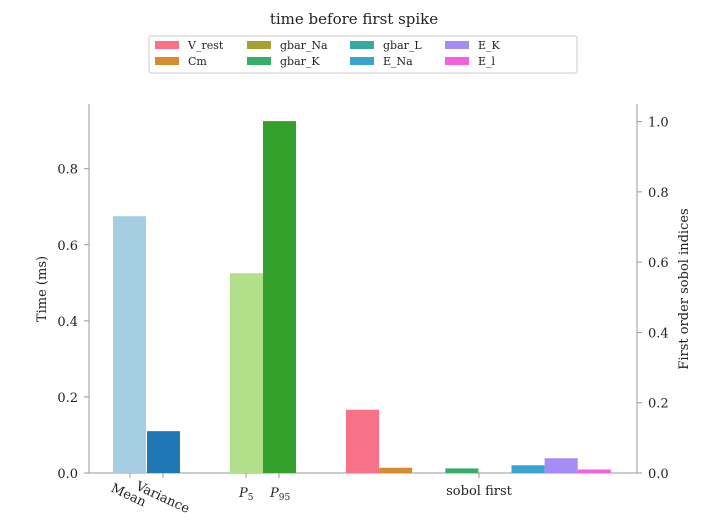 This screenshot has width=708, height=531. What do you see at coordinates (658, 193) in the screenshot?
I see `right-tick-label: 0.8` at bounding box center [658, 193].